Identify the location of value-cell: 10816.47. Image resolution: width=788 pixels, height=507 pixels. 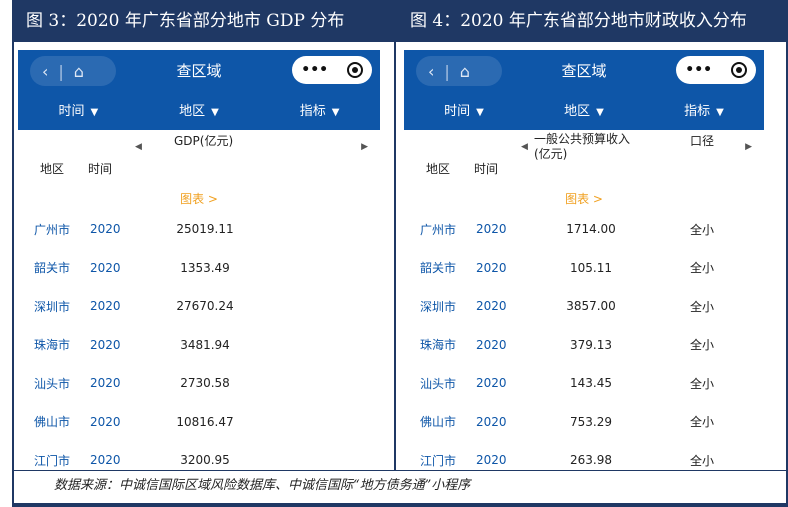
(205, 421).